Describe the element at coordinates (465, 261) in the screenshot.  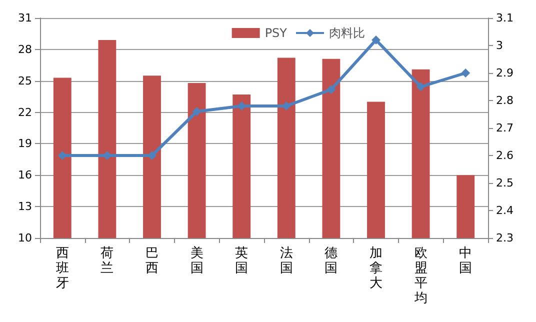
I see `x-tick-label: 中国` at that location.